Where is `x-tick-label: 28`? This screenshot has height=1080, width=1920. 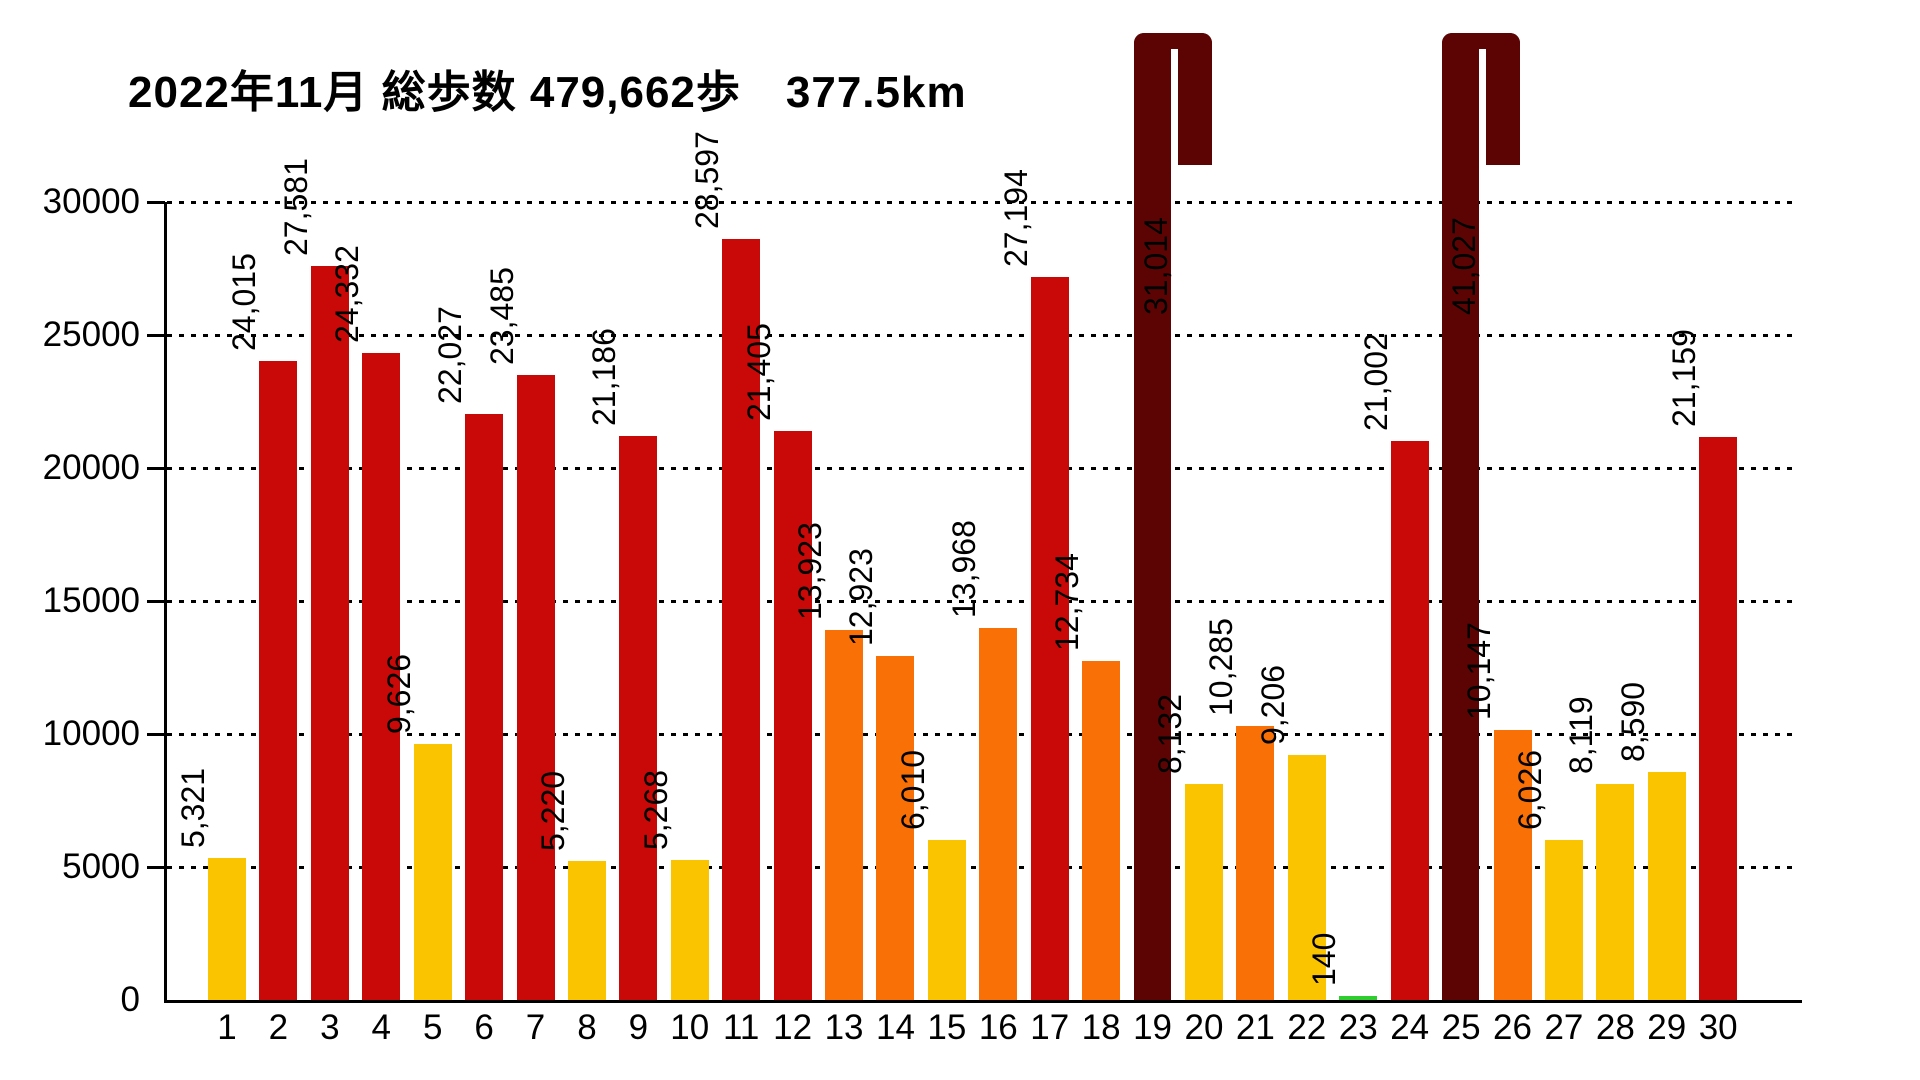
x-tick-label: 28 is located at coordinates (1615, 1027).